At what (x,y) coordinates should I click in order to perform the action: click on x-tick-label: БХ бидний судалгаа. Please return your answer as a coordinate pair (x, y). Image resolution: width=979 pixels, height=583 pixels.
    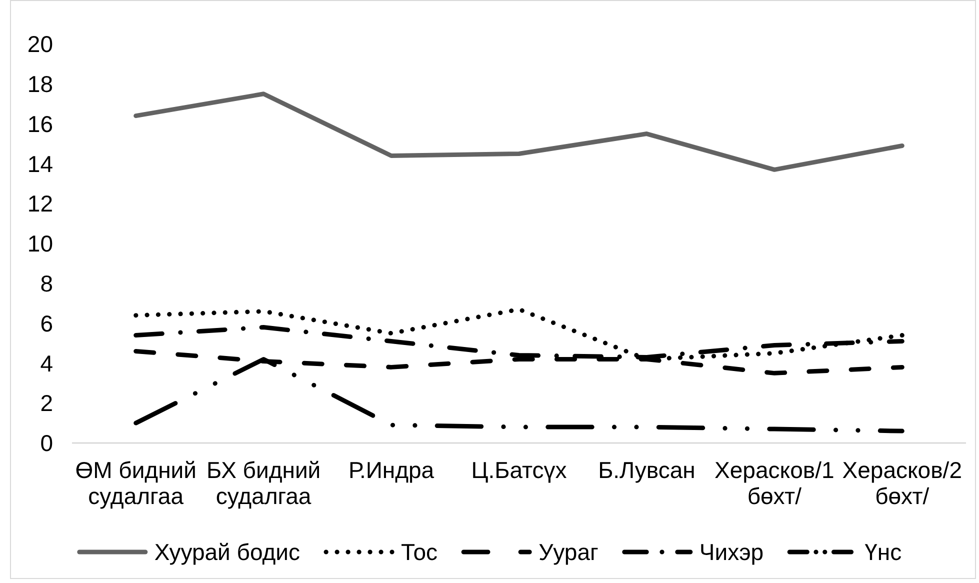
    Looking at the image, I should click on (263, 483).